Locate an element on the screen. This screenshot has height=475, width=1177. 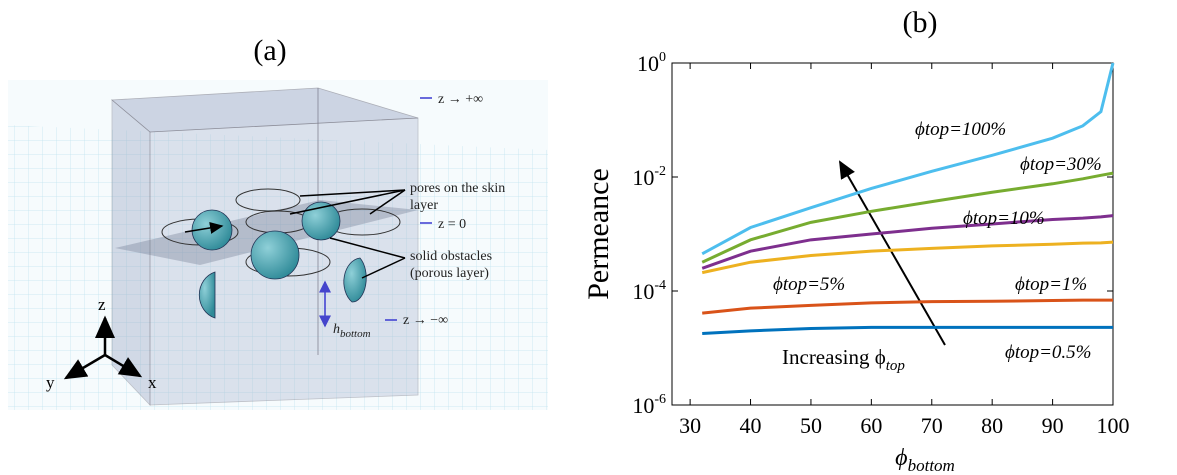
chart-title: (b) is located at coordinates (920, 22).